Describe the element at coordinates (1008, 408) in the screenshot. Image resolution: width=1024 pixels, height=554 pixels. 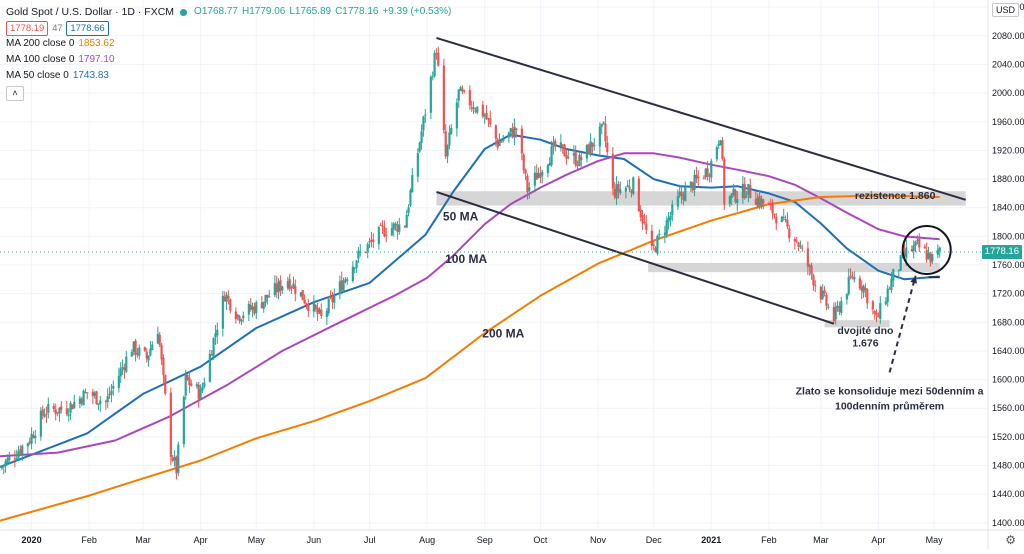
I see `y-tick-label: 1560.00` at that location.